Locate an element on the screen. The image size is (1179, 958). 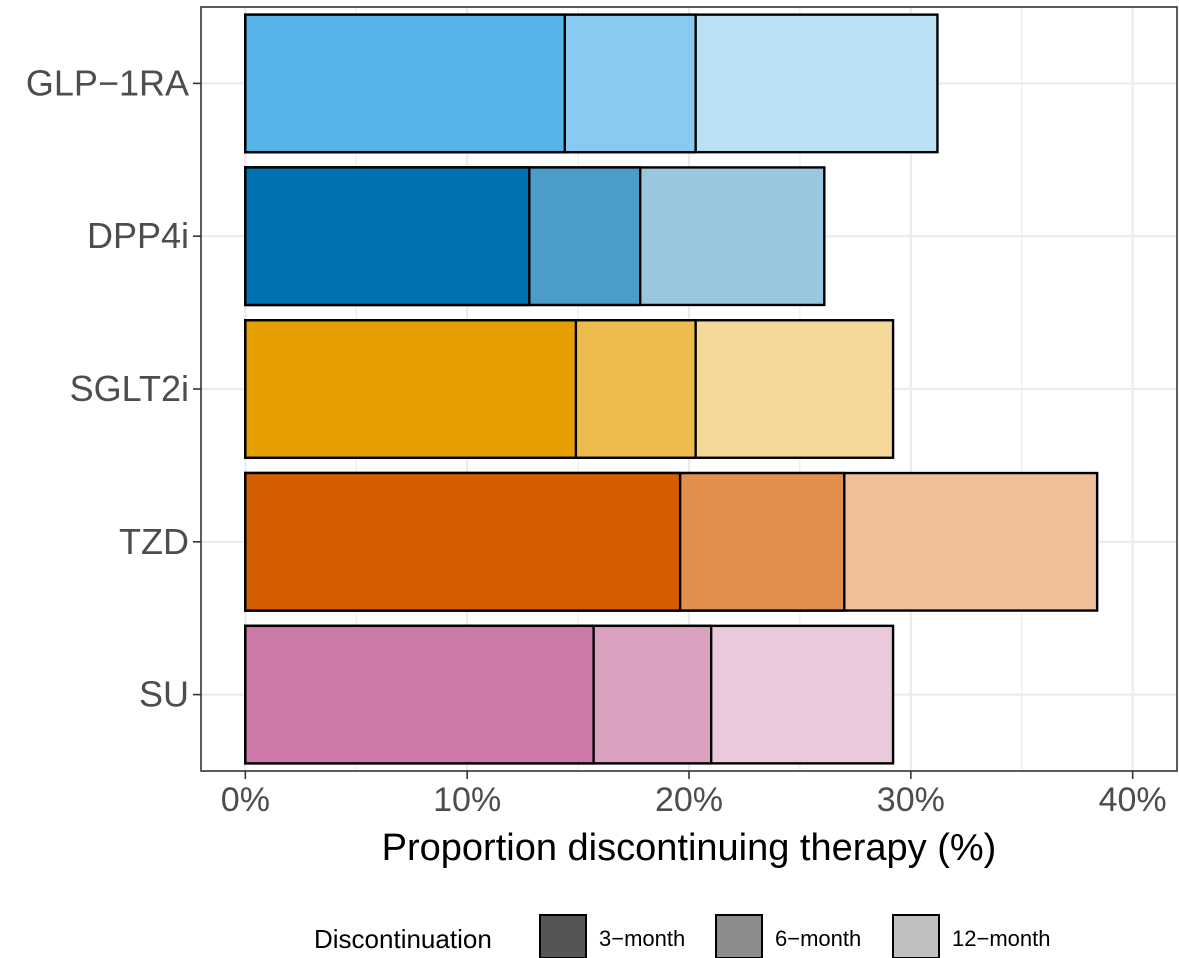
x-axis-title: Proportion discontinuing therapy (%) is located at coordinates (689, 848).